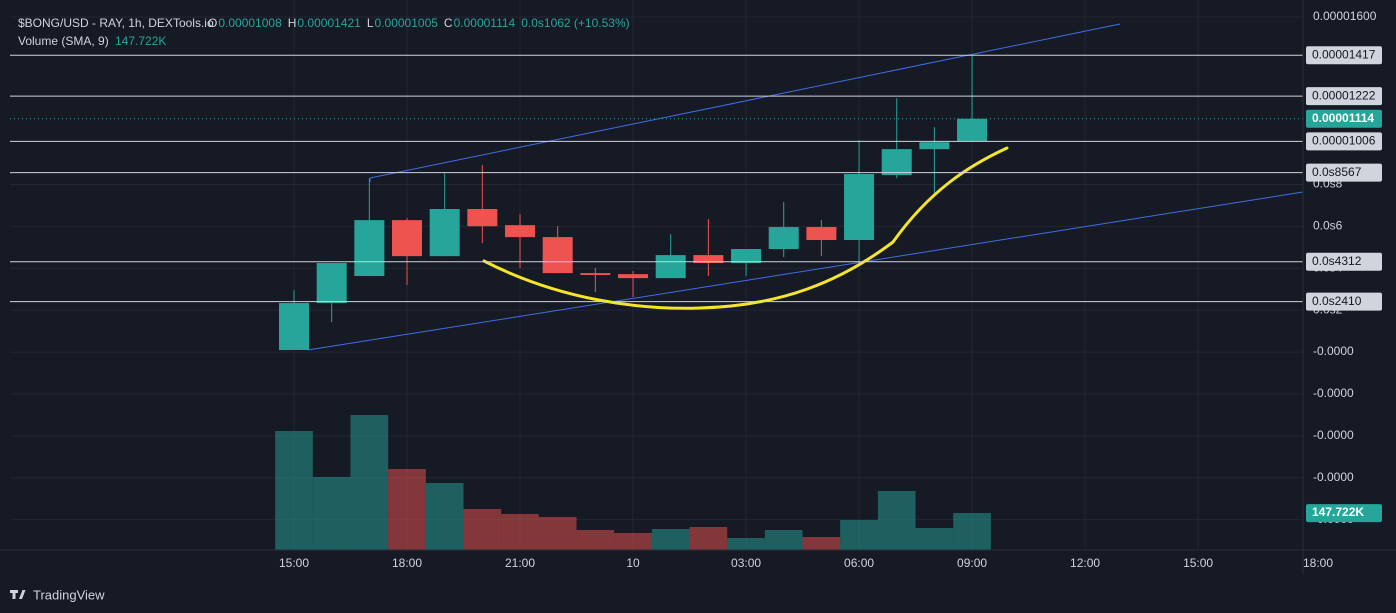 The height and width of the screenshot is (613, 1396). What do you see at coordinates (972, 563) in the screenshot?
I see `x-tick-label: 09:00` at bounding box center [972, 563].